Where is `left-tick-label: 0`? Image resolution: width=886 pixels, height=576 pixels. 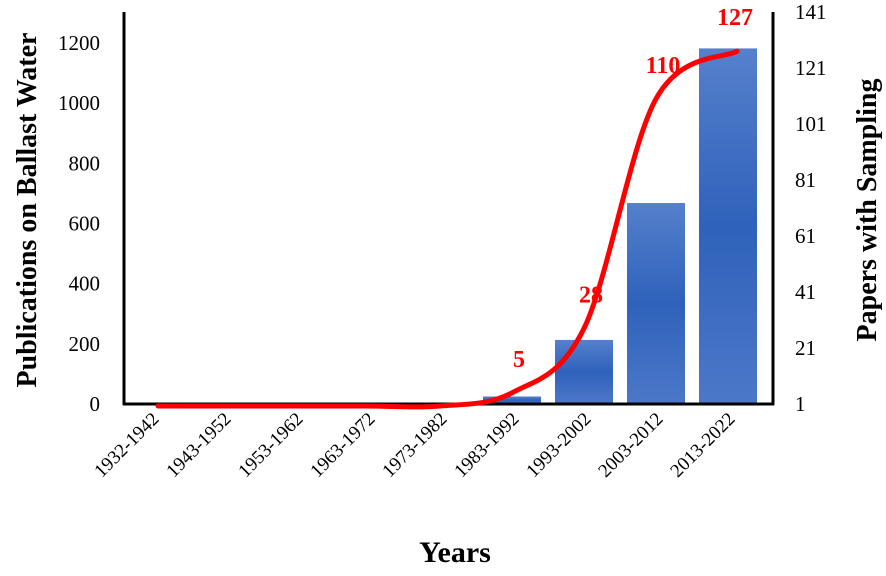
left-tick-label: 0 is located at coordinates (95, 404).